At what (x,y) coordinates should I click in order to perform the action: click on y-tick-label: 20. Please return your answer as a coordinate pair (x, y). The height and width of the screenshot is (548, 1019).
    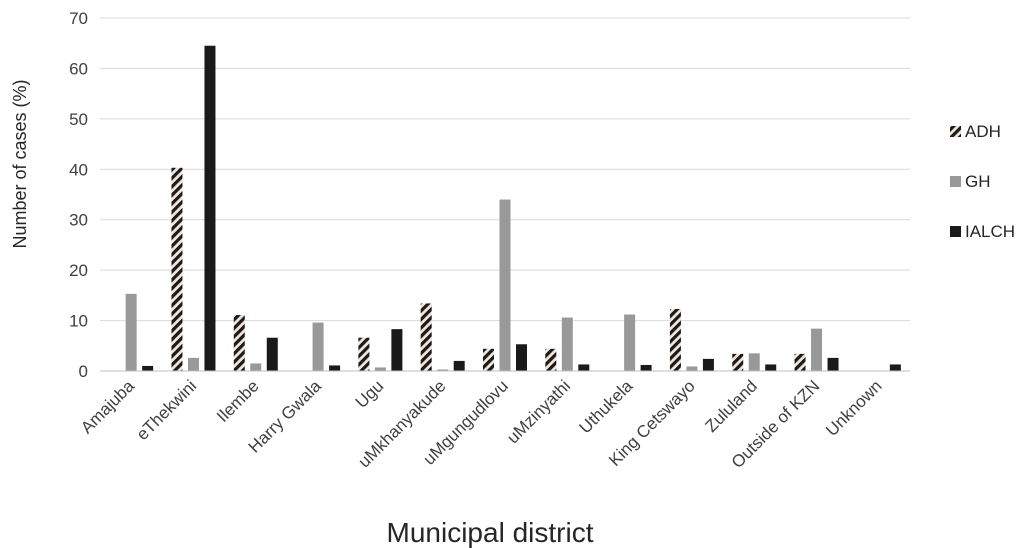
    Looking at the image, I should click on (78, 270).